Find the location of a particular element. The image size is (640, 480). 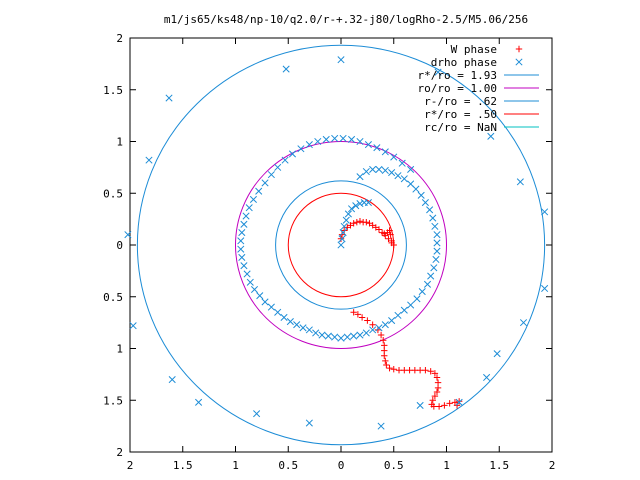

legend-label: ro/ro = 1.00 is located at coordinates (457, 88).